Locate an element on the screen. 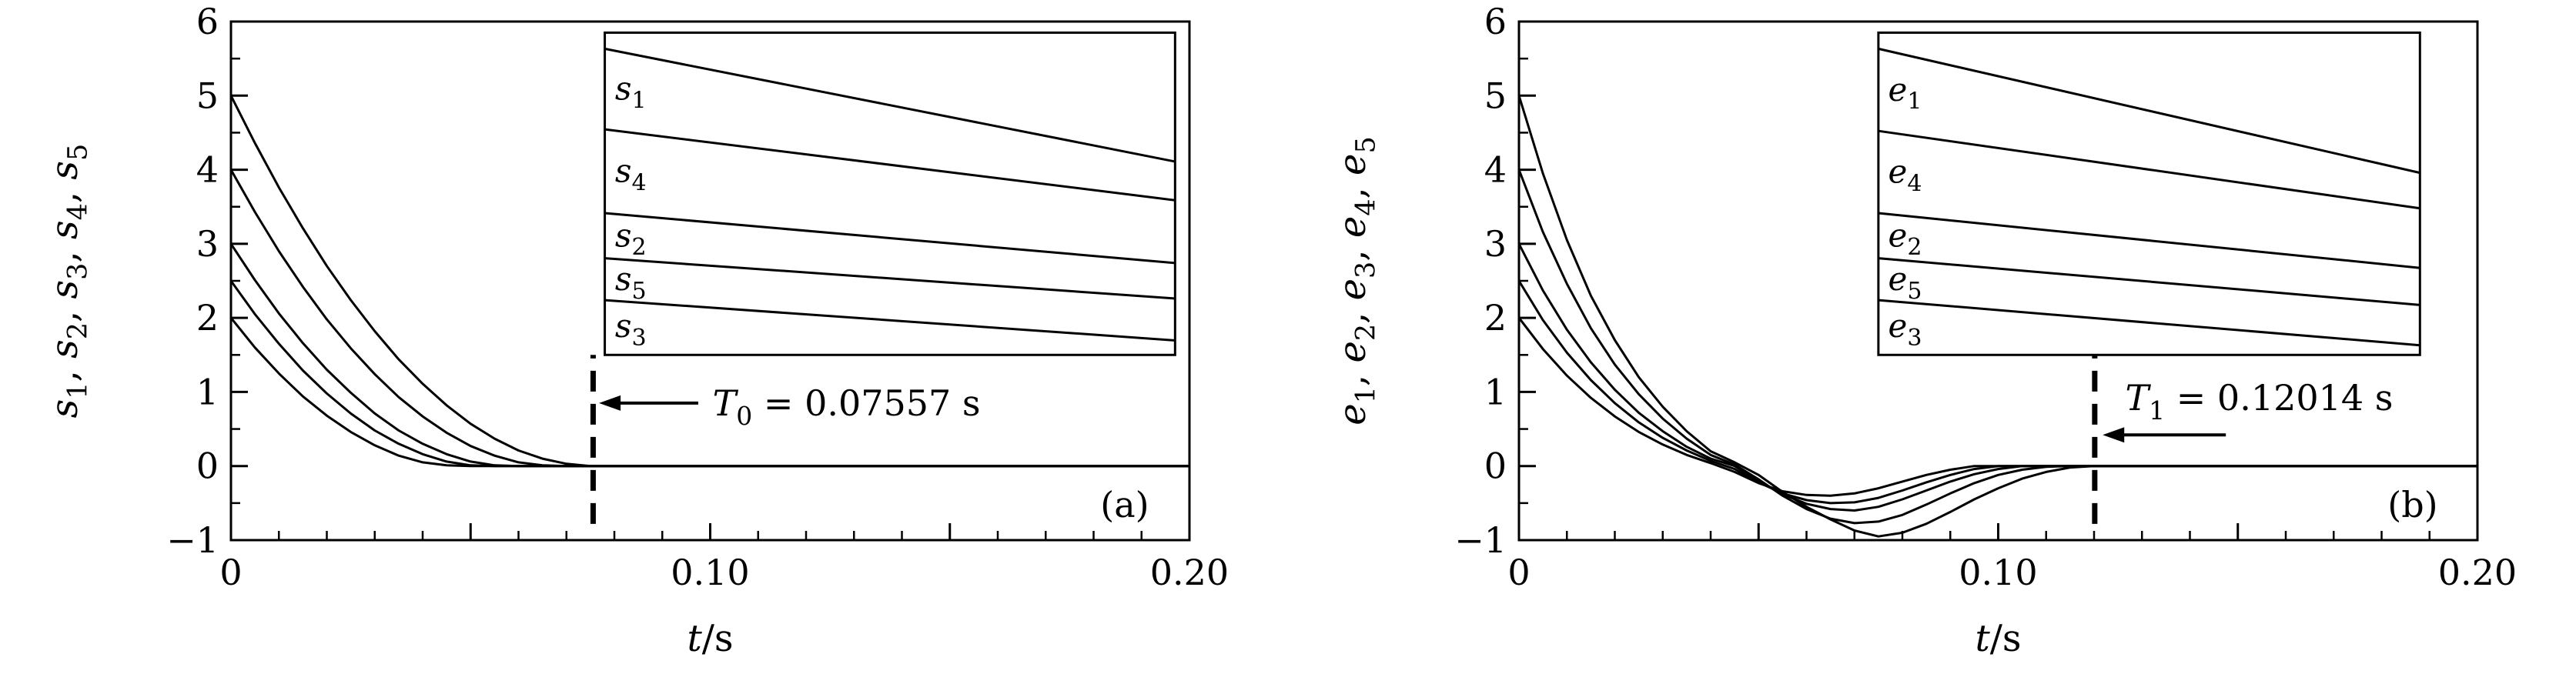  inset-label-s1: s1 is located at coordinates (631, 93).